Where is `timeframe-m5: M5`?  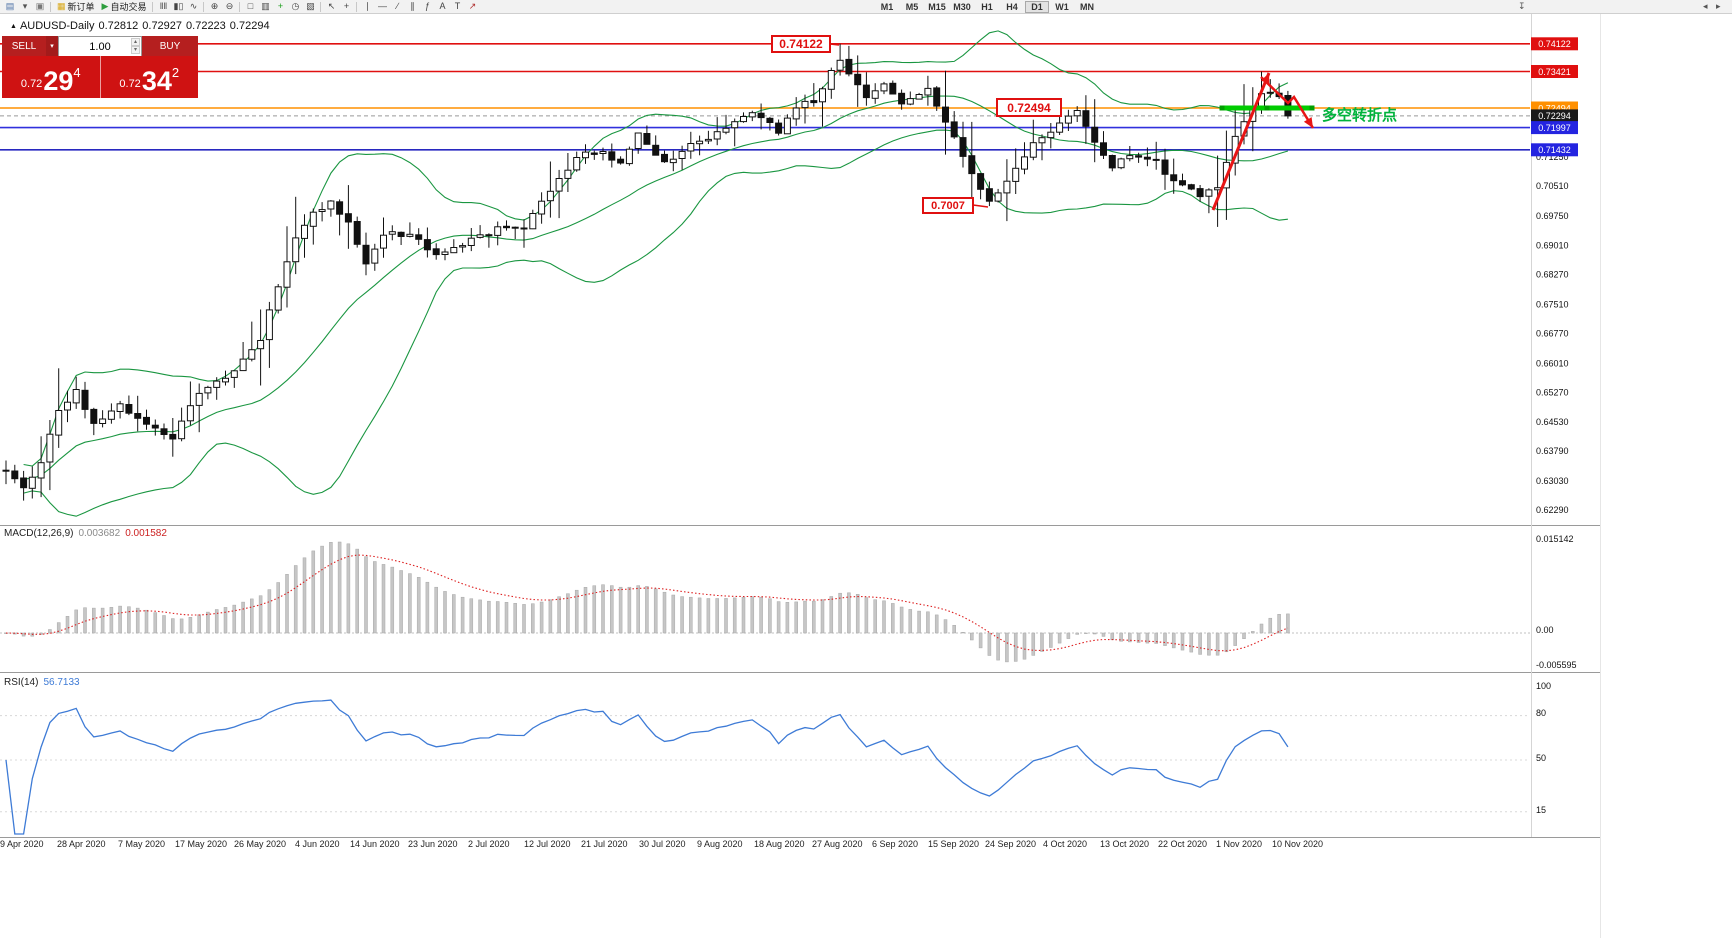 timeframe-m5: M5 is located at coordinates (912, 7).